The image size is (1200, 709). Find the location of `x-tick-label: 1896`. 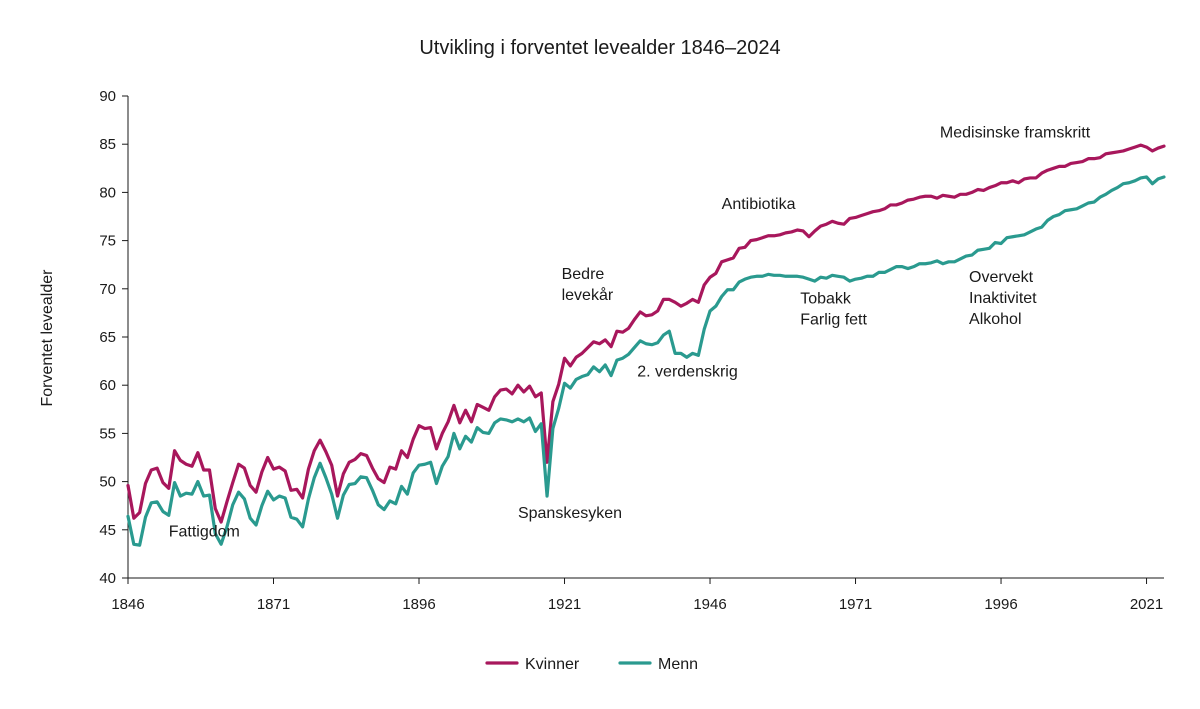

x-tick-label: 1896 is located at coordinates (418, 604).